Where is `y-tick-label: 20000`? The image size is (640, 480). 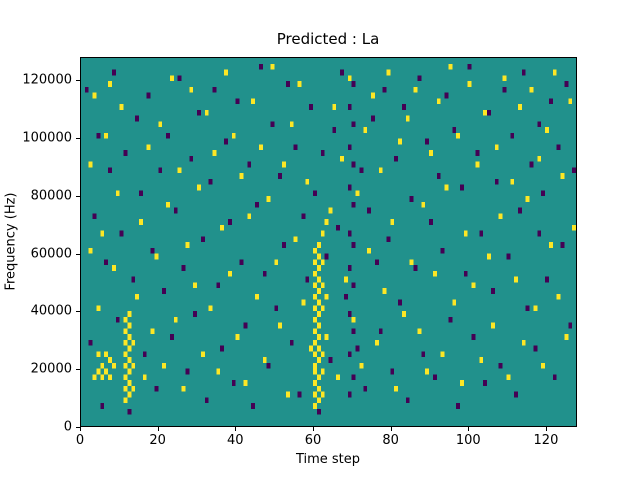
y-tick-label: 20000 is located at coordinates (51, 369).